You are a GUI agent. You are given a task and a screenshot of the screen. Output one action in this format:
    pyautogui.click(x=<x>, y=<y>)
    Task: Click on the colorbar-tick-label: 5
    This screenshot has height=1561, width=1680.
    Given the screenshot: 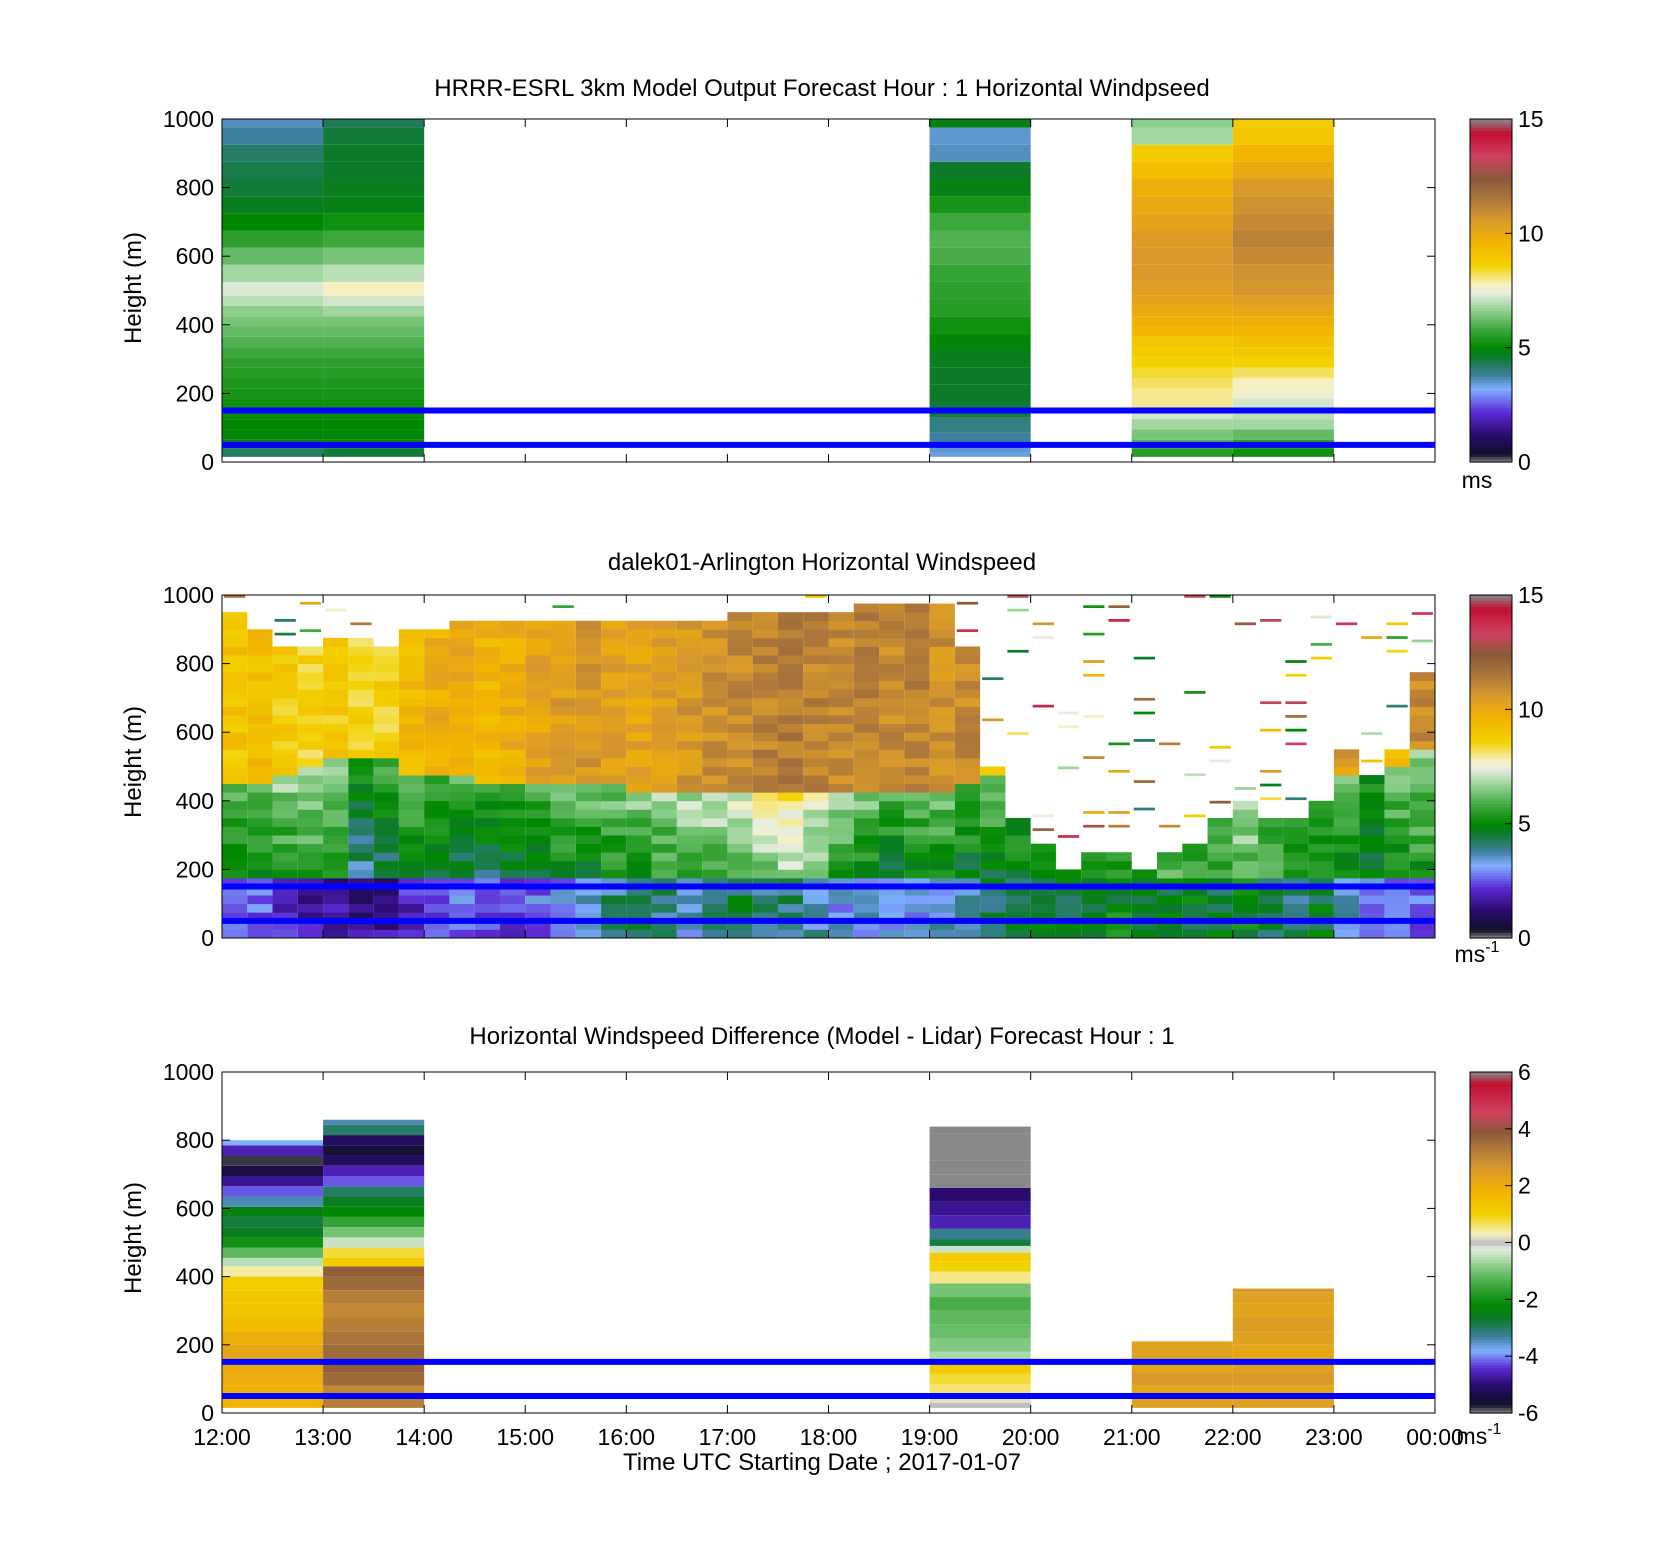 What is the action you would take?
    pyautogui.click(x=1524, y=348)
    